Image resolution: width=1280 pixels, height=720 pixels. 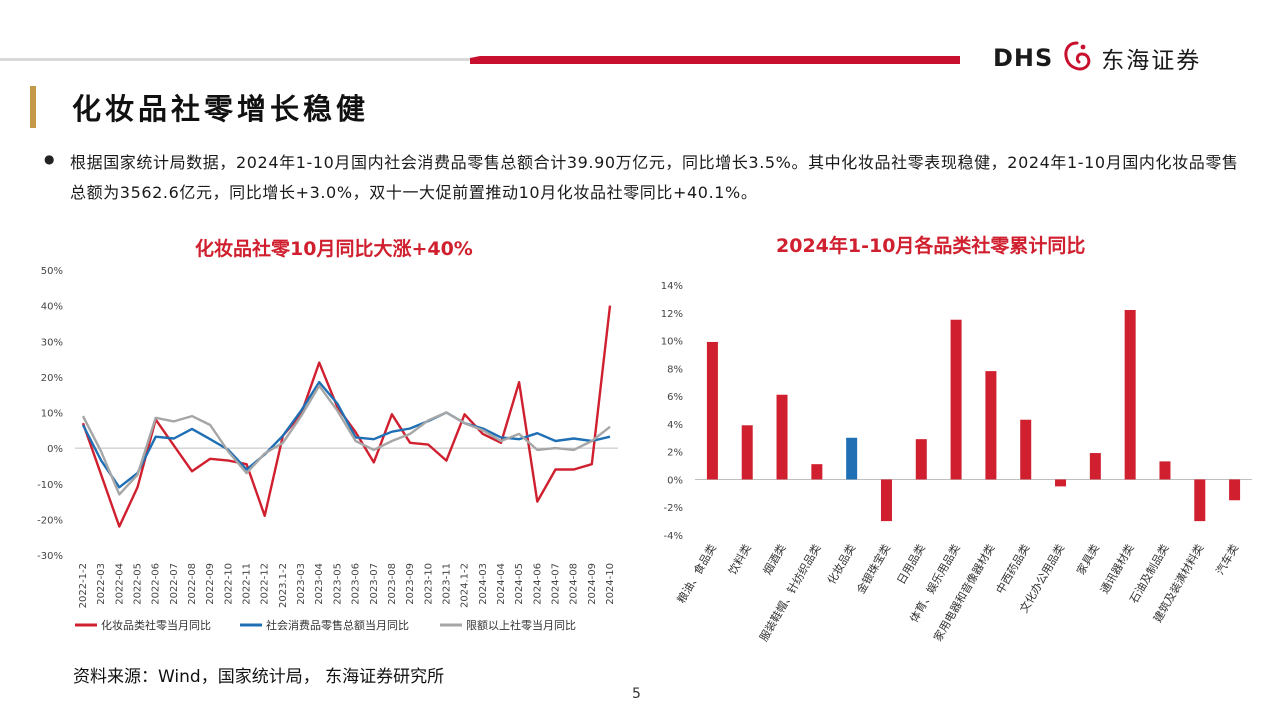 I want to click on category-label: 中西药品类, so click(x=1013, y=569).